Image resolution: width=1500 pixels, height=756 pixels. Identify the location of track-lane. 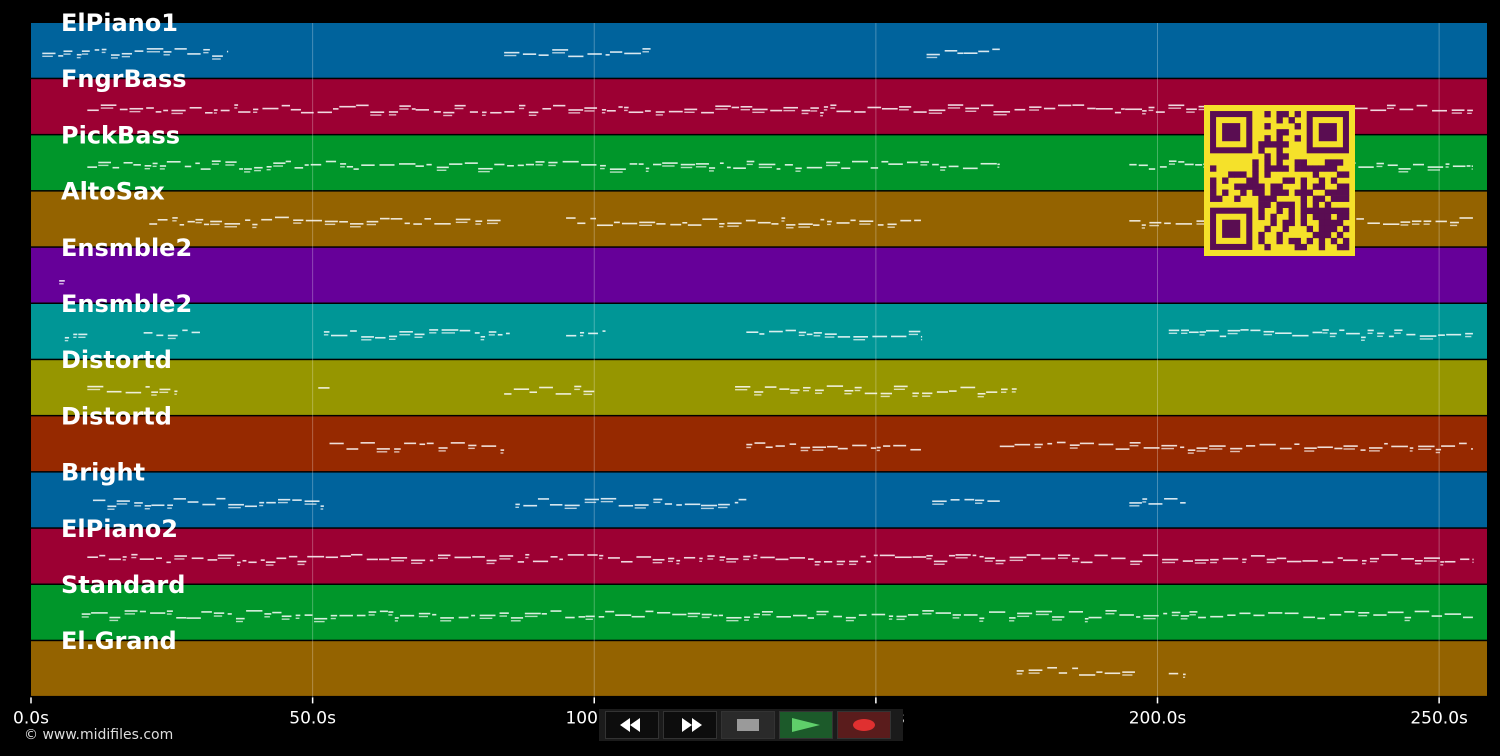
(759, 668).